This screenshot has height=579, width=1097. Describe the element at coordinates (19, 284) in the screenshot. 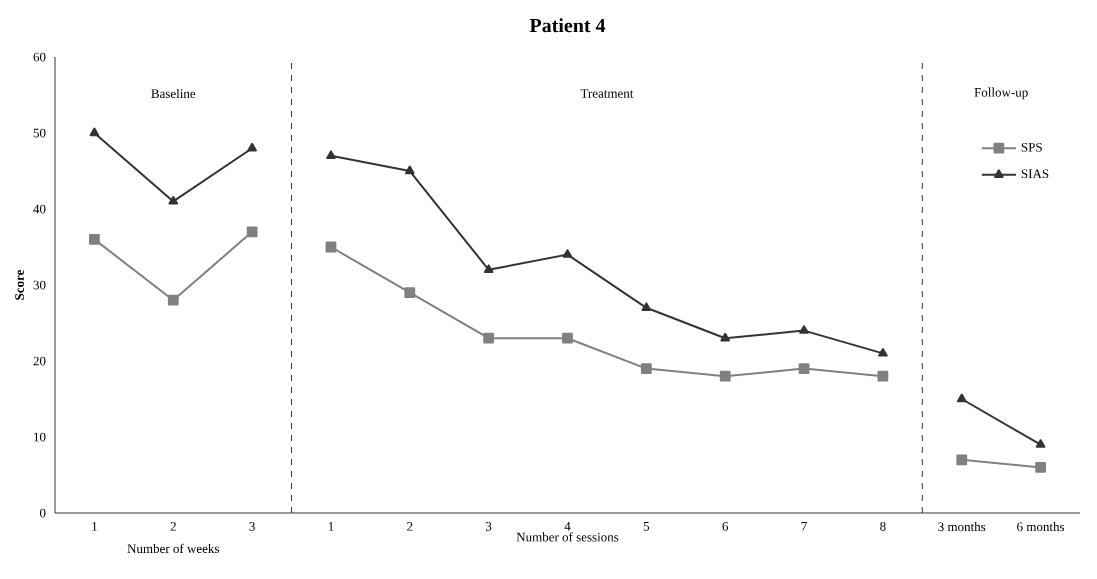

I see `y-axis-title: Score` at that location.